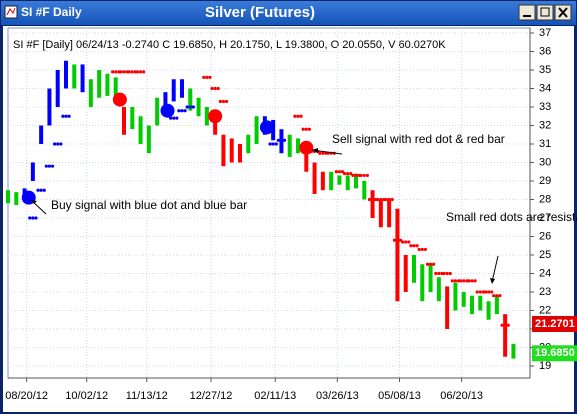 This screenshot has height=414, width=577. I want to click on maximize-button, so click(545, 12).